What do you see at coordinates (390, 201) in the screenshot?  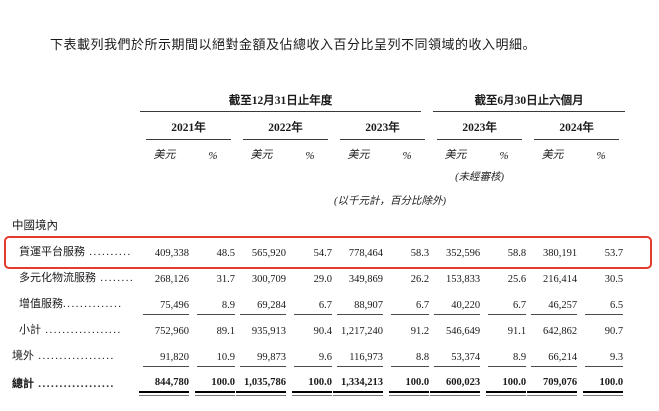 I see `thousands-note: (以千元計，百分比除外)` at bounding box center [390, 201].